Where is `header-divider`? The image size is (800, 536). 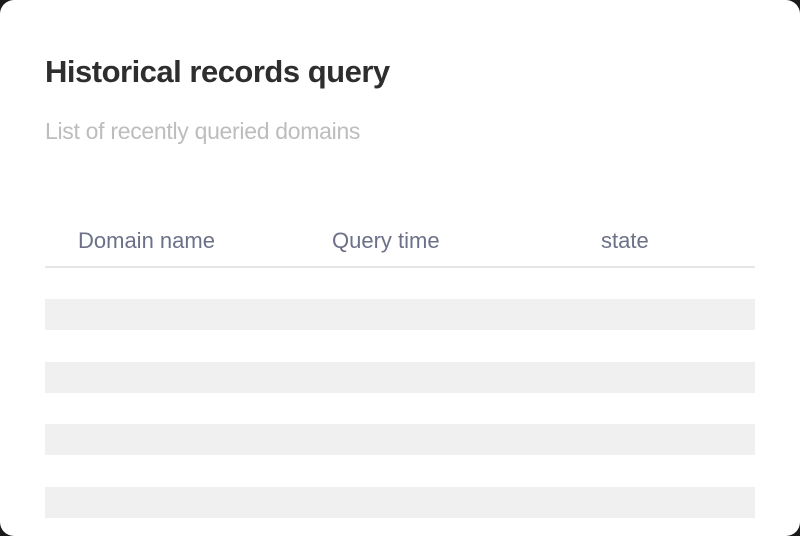 header-divider is located at coordinates (400, 267).